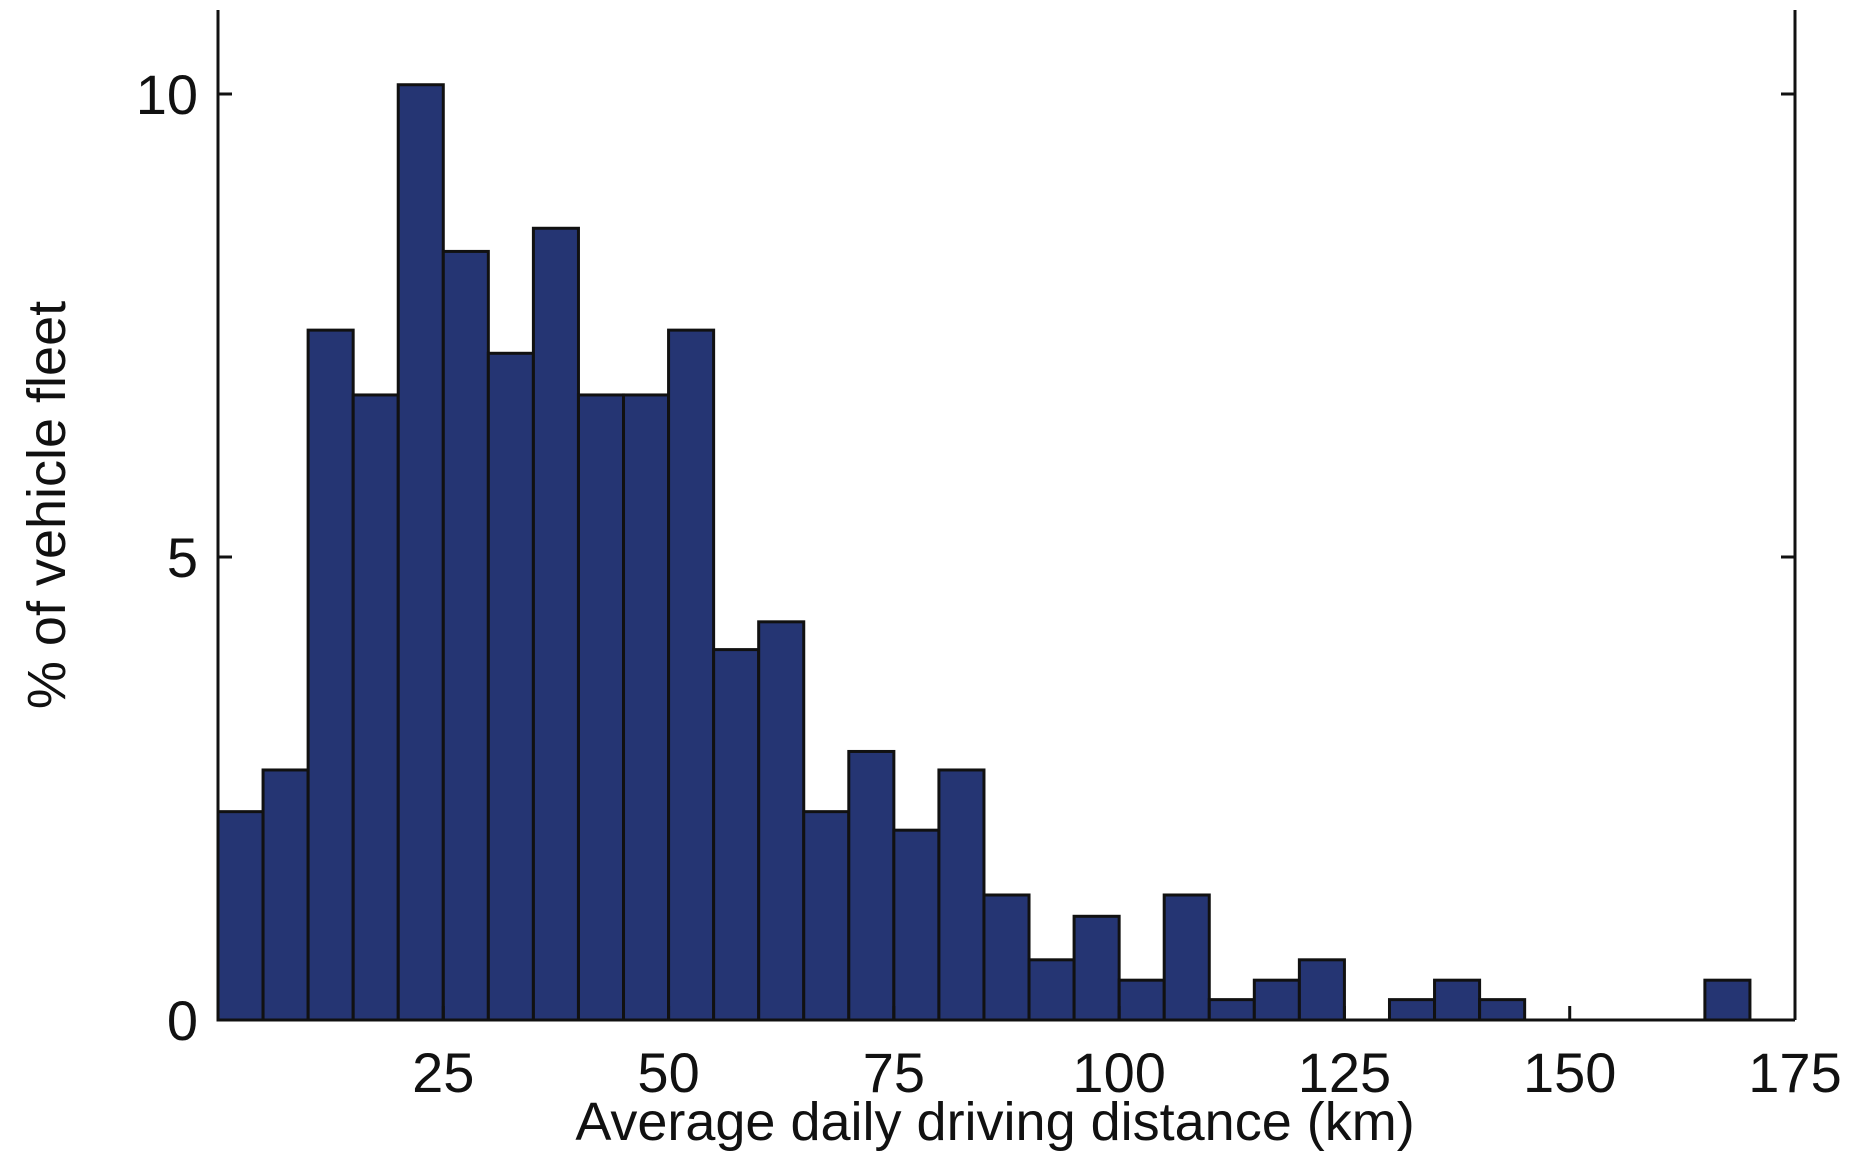 The image size is (1872, 1162). Describe the element at coordinates (167, 94) in the screenshot. I see `y-tick-label-2: 10` at that location.